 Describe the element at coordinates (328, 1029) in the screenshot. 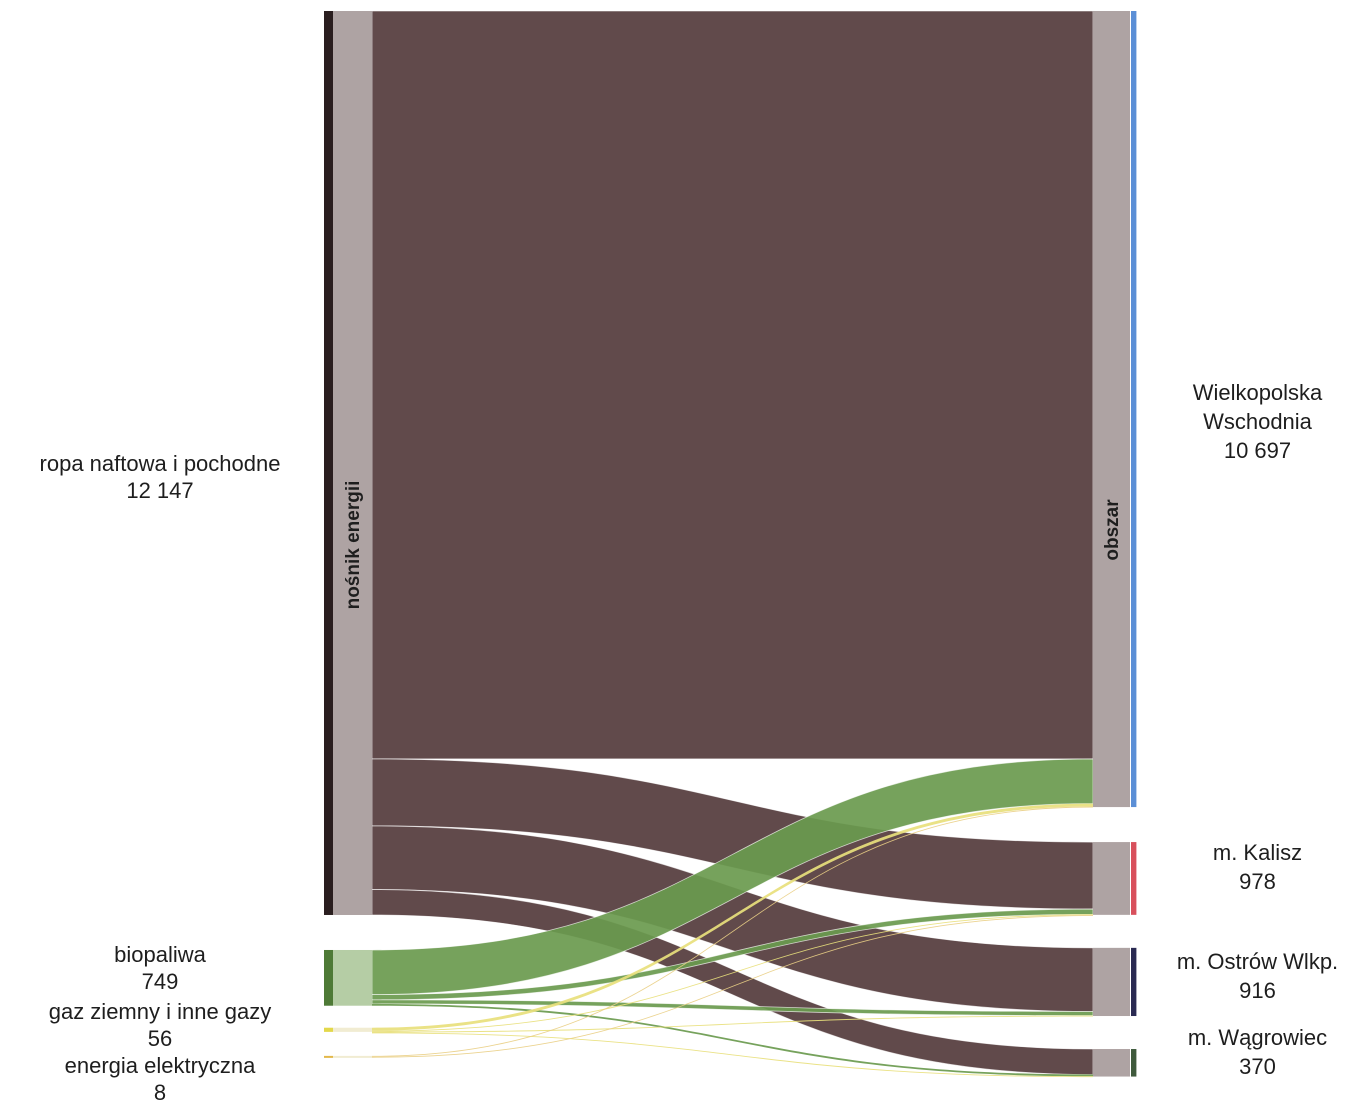

I see `source-edge-gaz-ziemny-i-inne-gazy` at that location.